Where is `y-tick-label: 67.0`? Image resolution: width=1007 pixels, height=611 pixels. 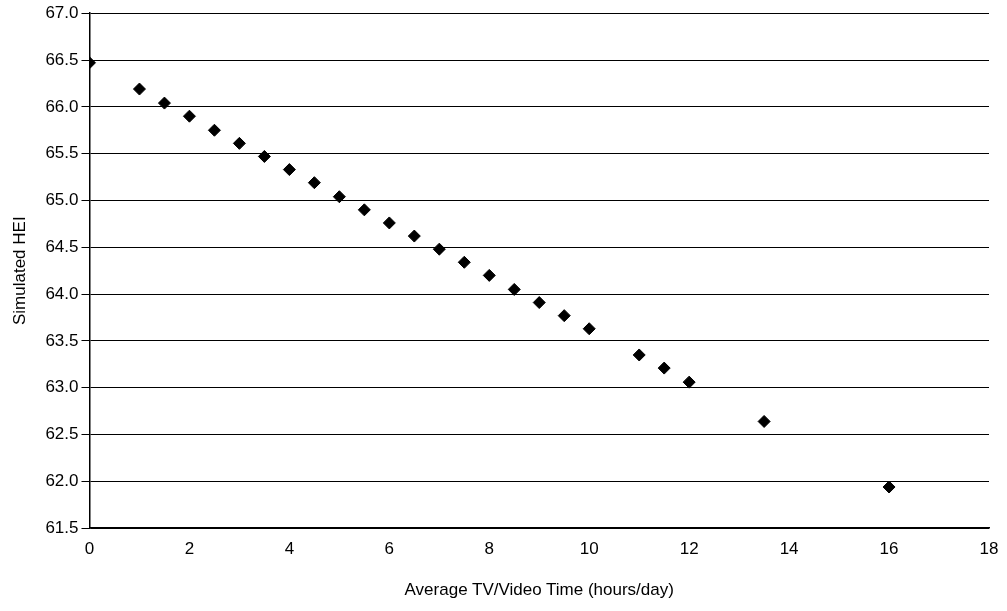
y-tick-label: 67.0 is located at coordinates (62, 12).